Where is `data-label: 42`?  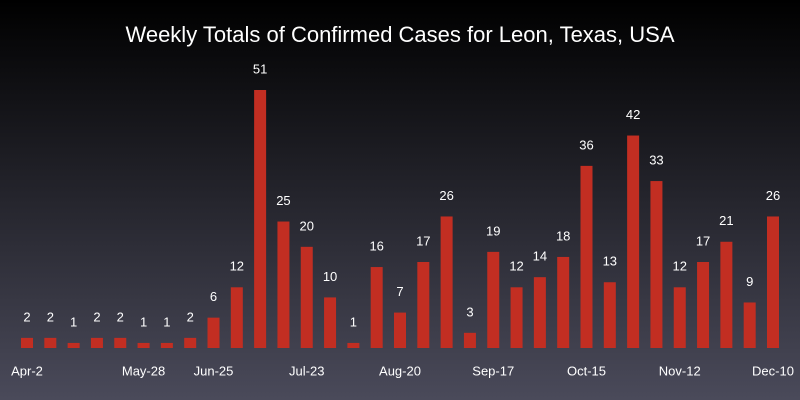
data-label: 42 is located at coordinates (633, 114).